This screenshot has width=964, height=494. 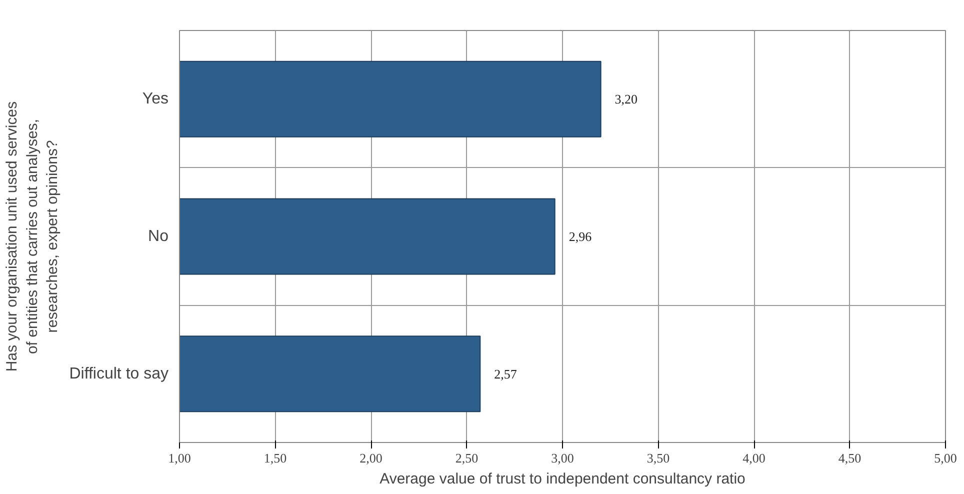 What do you see at coordinates (658, 458) in the screenshot?
I see `x-tick-label: 3,50` at bounding box center [658, 458].